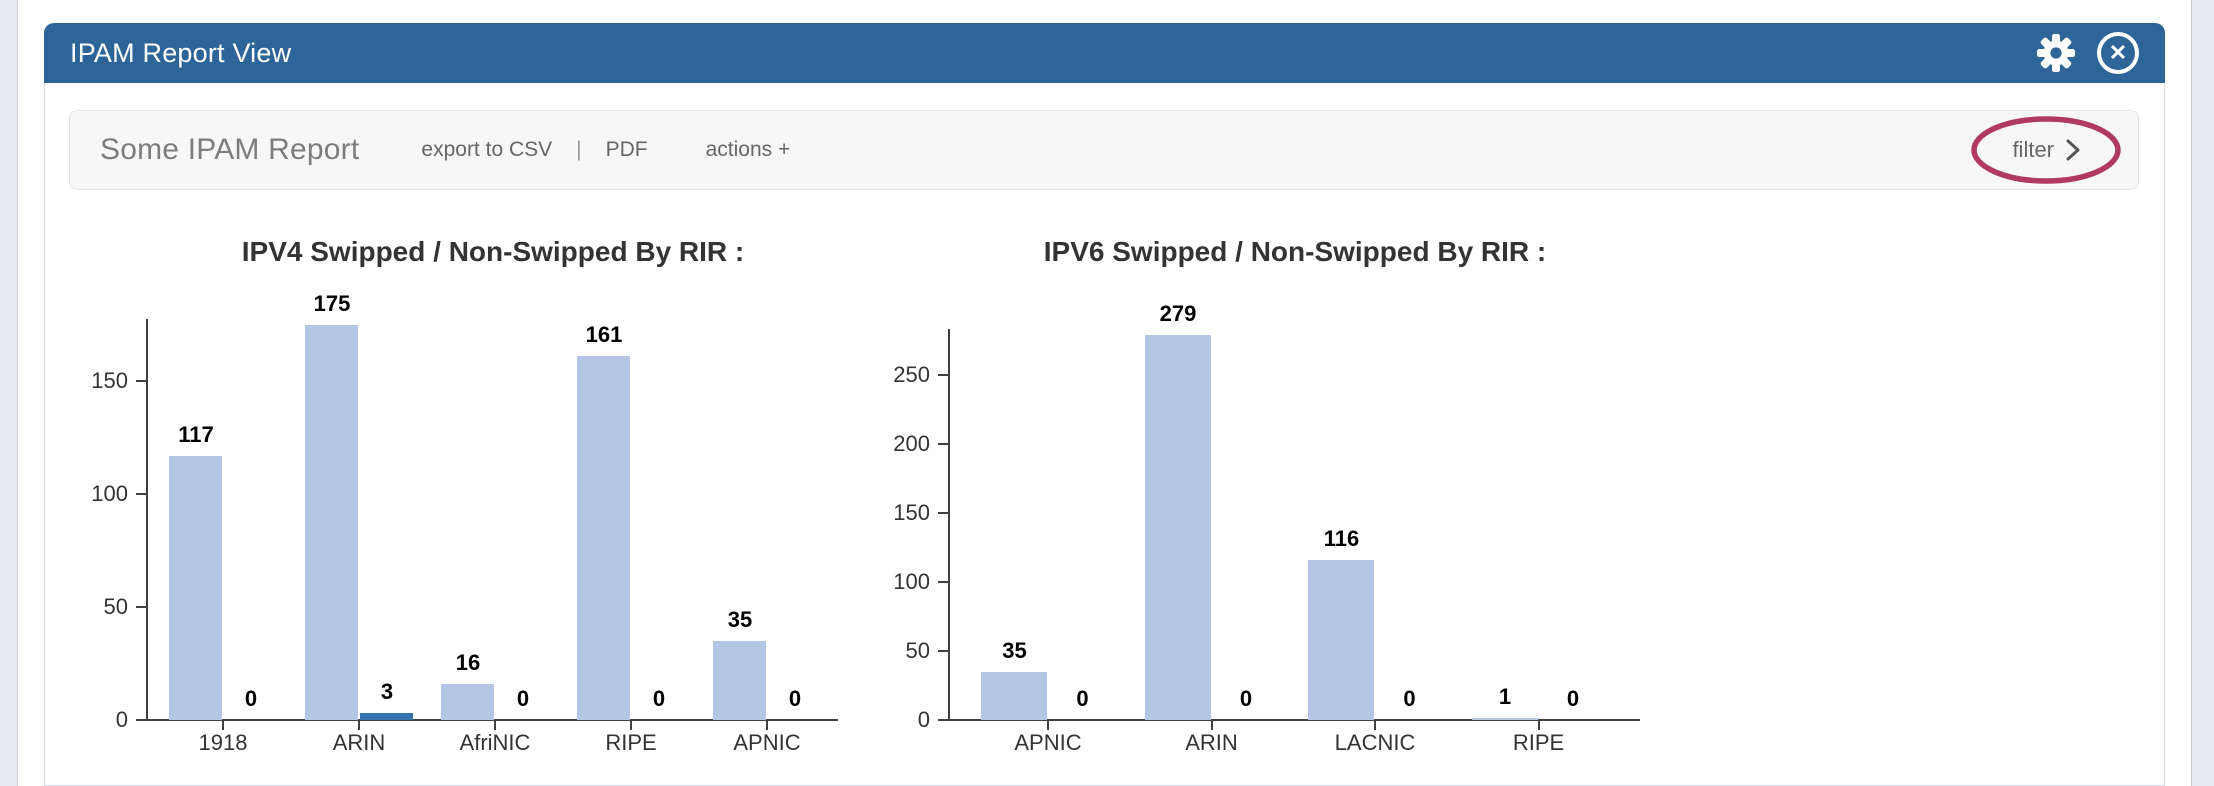  Describe the element at coordinates (911, 374) in the screenshot. I see `y-tick-label: 250` at that location.